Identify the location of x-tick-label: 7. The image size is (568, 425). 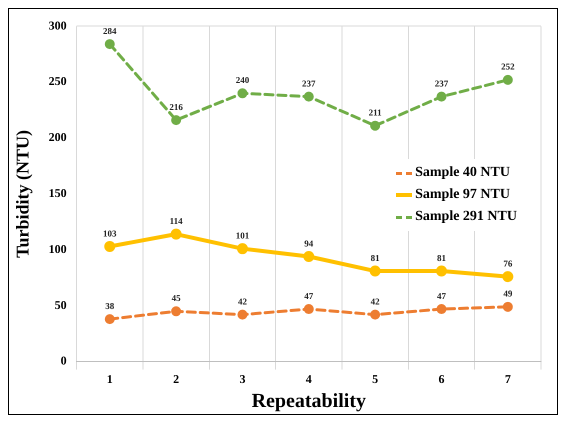
(507, 379).